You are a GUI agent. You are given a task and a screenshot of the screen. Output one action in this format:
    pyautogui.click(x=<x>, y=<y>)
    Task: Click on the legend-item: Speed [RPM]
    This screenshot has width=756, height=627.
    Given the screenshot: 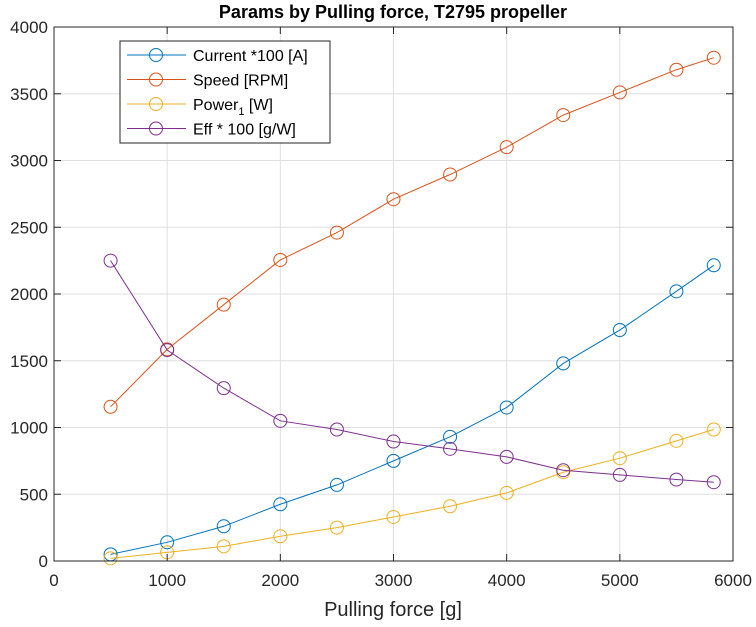 What is the action you would take?
    pyautogui.click(x=207, y=81)
    